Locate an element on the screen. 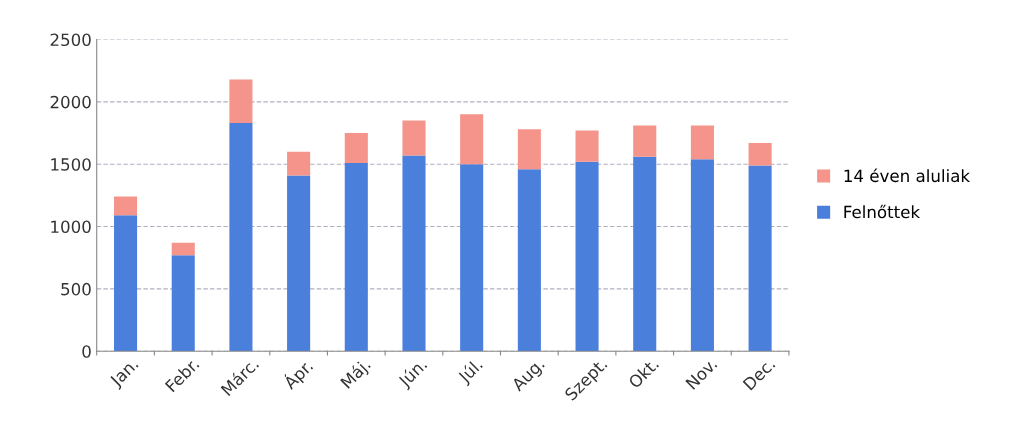 The image size is (1018, 439). y-tick-label: 1000 is located at coordinates (71, 227).